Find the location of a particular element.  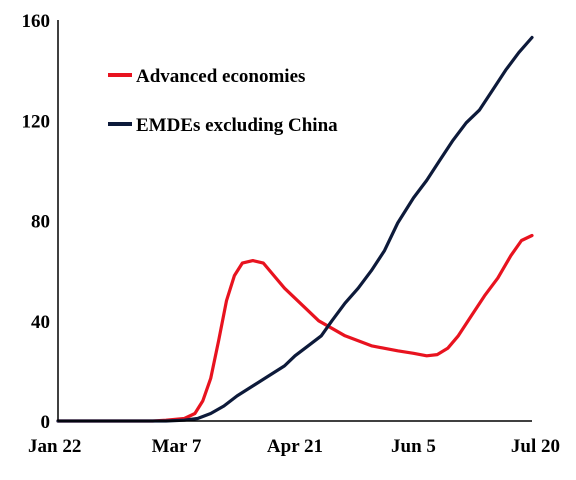

y-tick-label: 120 is located at coordinates (36, 121).